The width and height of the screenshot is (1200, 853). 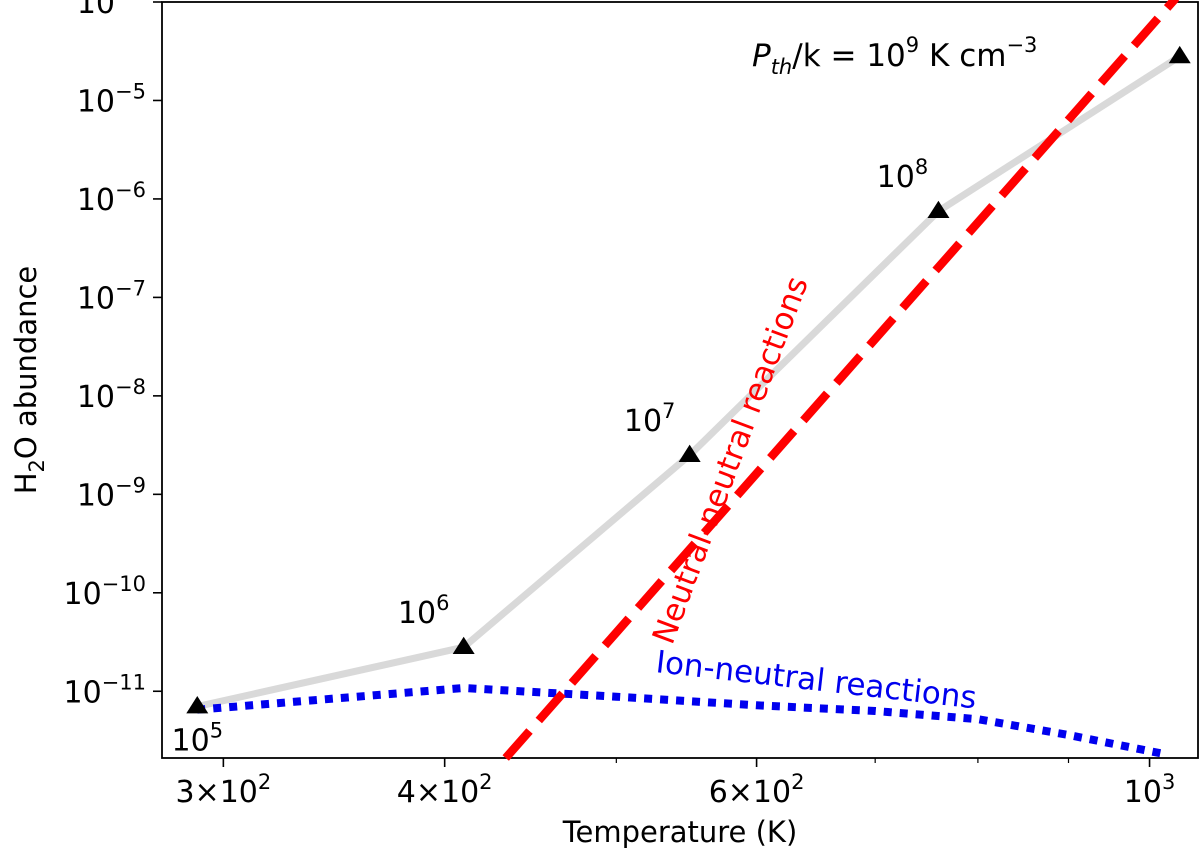 I want to click on y-tick-label-2: 10⁻⁹, so click(x=111, y=493).